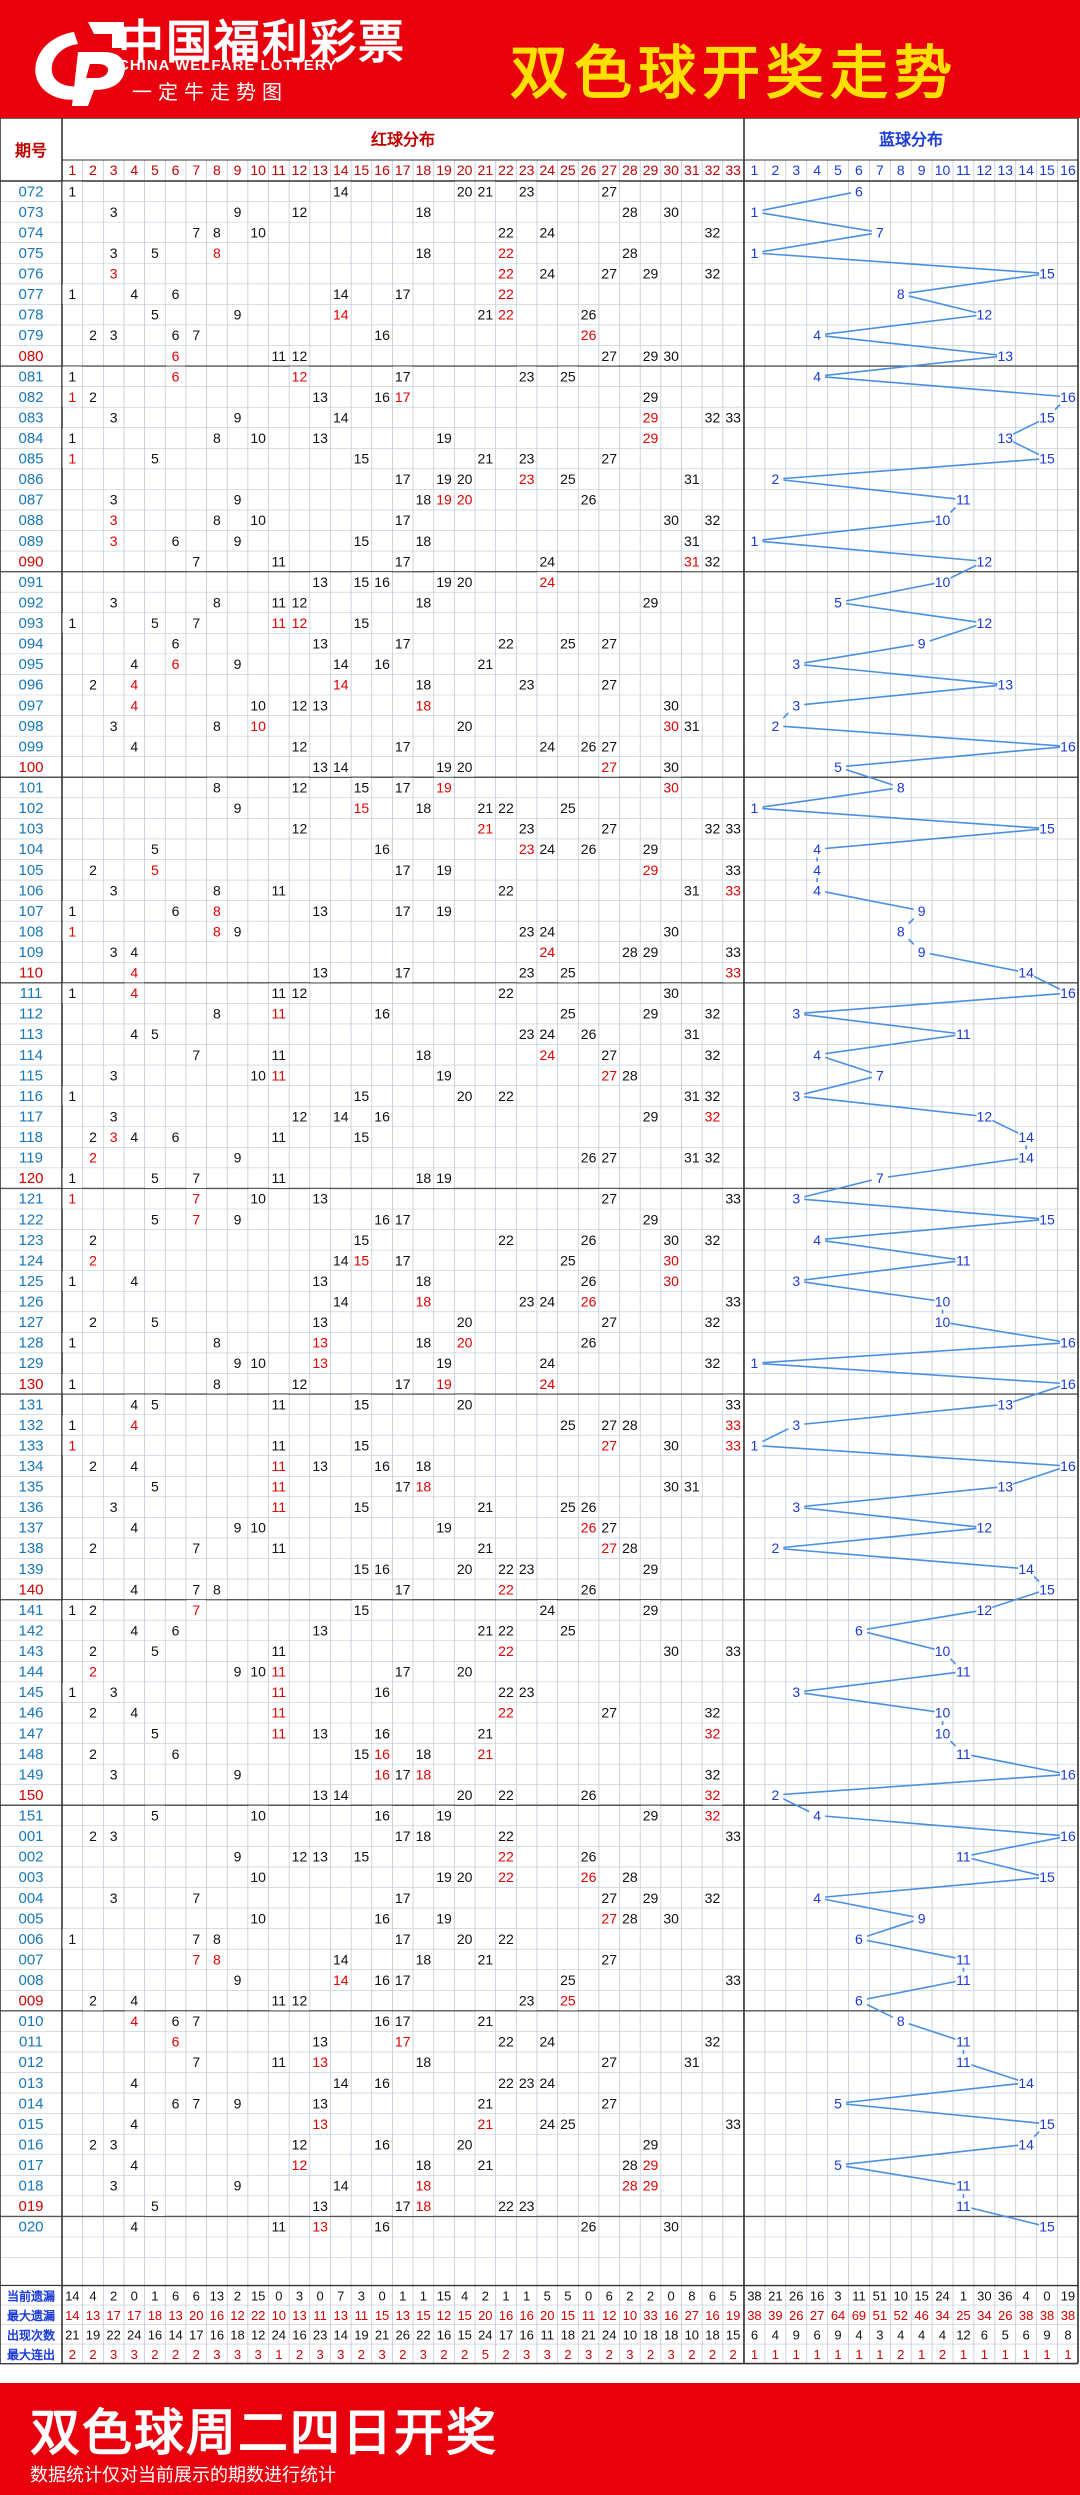 This screenshot has height=2495, width=1080. Describe the element at coordinates (817, 2295) in the screenshot. I see `stats-blue-value: 16` at that location.